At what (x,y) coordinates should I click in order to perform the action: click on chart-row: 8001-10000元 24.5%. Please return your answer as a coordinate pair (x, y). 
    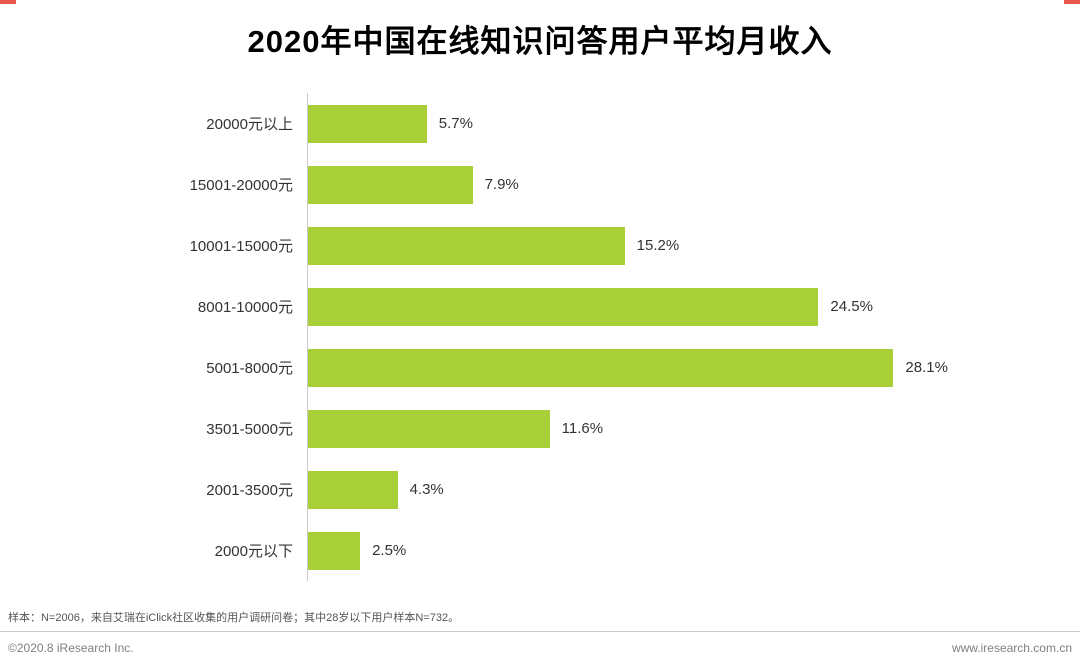
    Looking at the image, I should click on (530, 306).